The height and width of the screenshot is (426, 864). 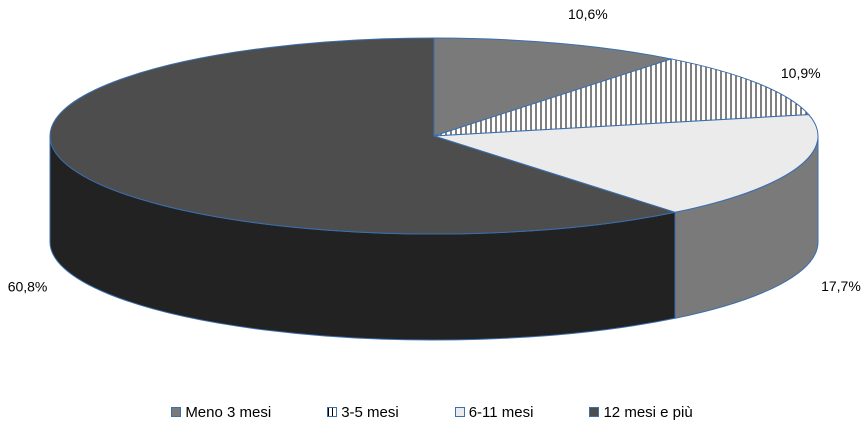 I want to click on legend-swatch-3-5-mesi, so click(x=332, y=412).